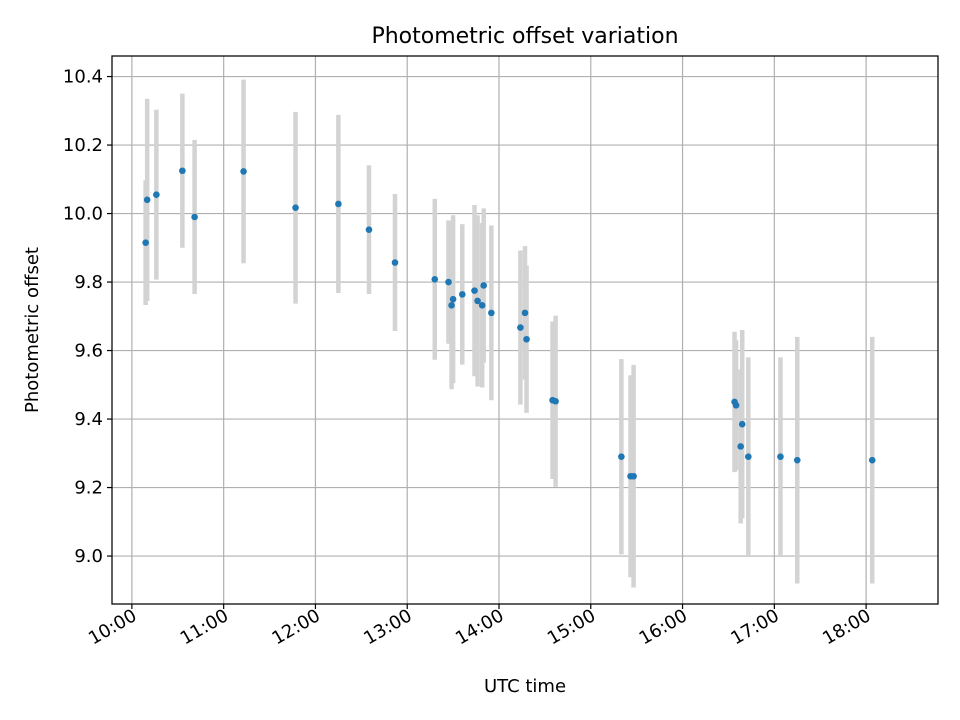  Describe the element at coordinates (88, 419) in the screenshot. I see `y-tick-label: 9.4` at that location.